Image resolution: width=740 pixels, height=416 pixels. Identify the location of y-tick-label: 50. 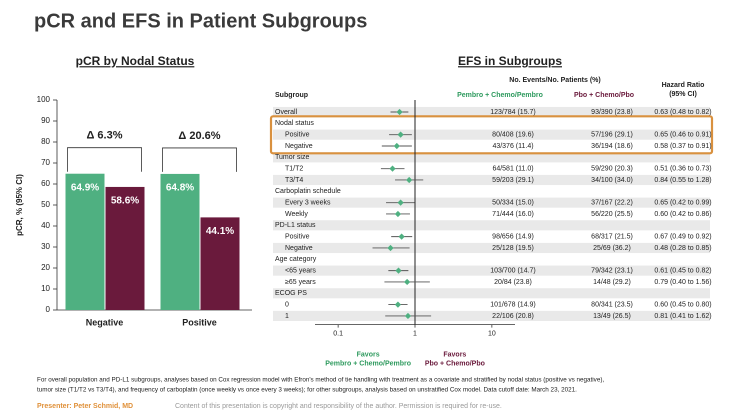
(45, 204).